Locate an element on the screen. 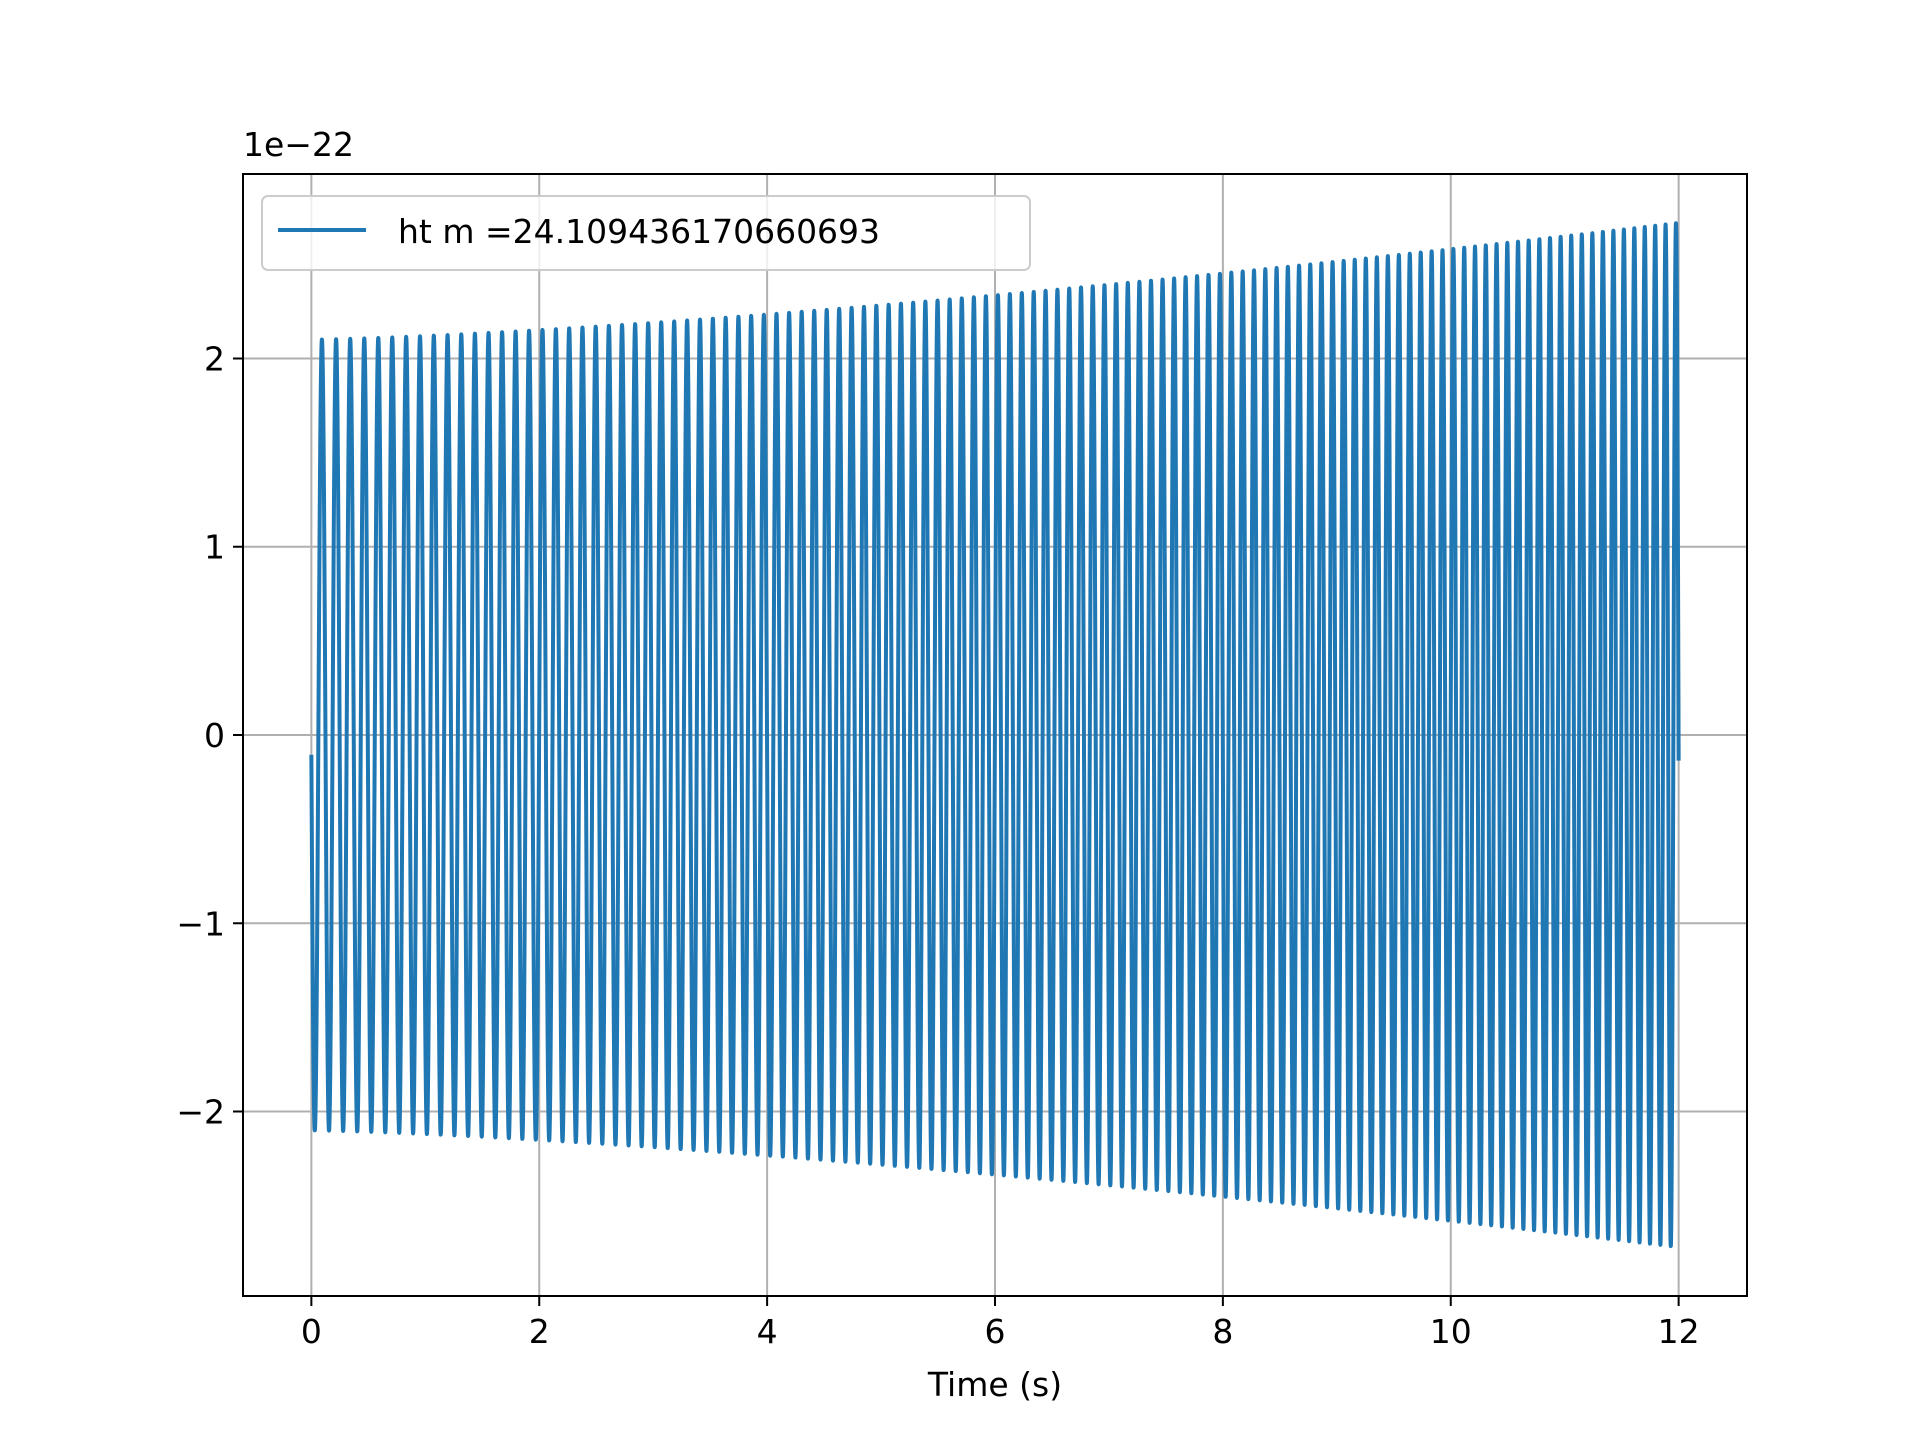 The width and height of the screenshot is (1920, 1444). y-tick-label: 0 is located at coordinates (214, 735).